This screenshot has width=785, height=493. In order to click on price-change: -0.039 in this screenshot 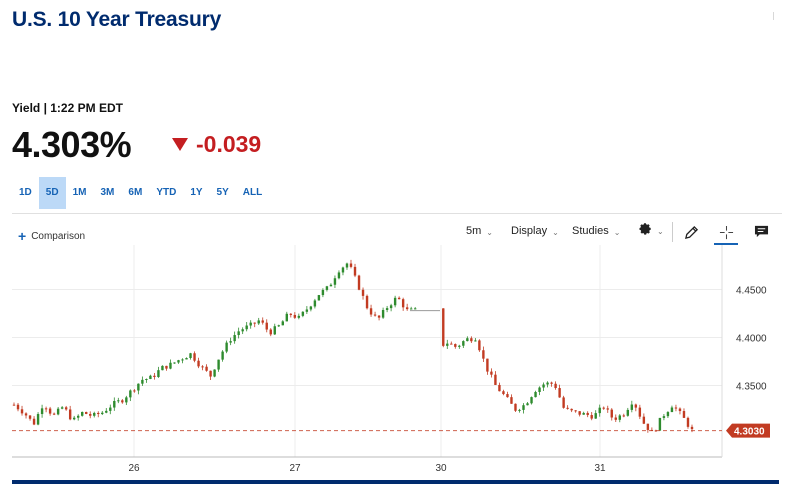, I will do `click(216, 144)`.